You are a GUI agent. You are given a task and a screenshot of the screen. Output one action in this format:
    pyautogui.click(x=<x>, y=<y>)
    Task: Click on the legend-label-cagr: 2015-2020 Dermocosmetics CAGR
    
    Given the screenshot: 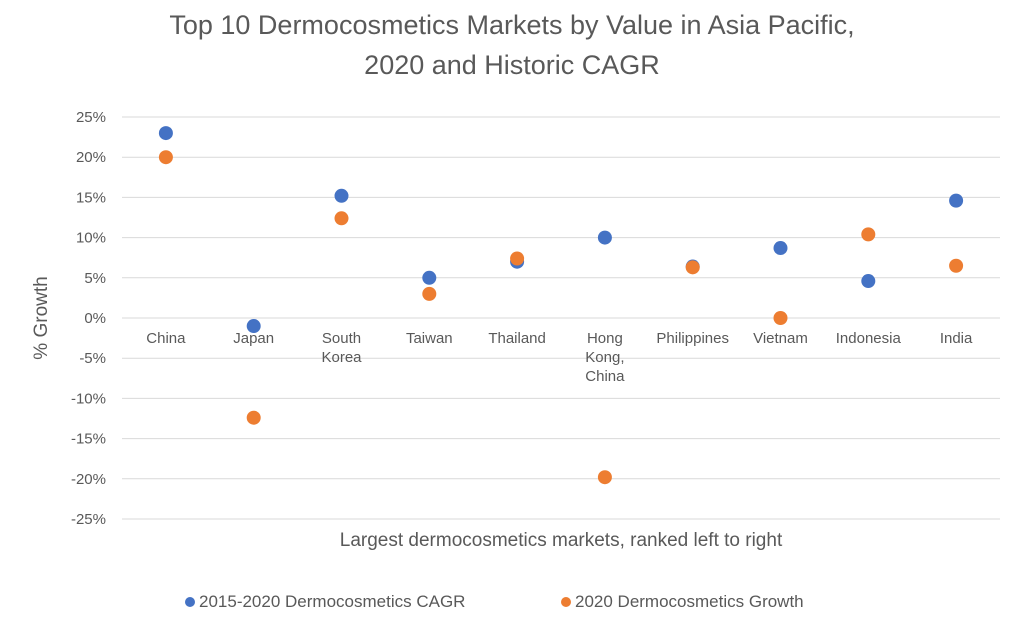 What is the action you would take?
    pyautogui.click(x=332, y=601)
    